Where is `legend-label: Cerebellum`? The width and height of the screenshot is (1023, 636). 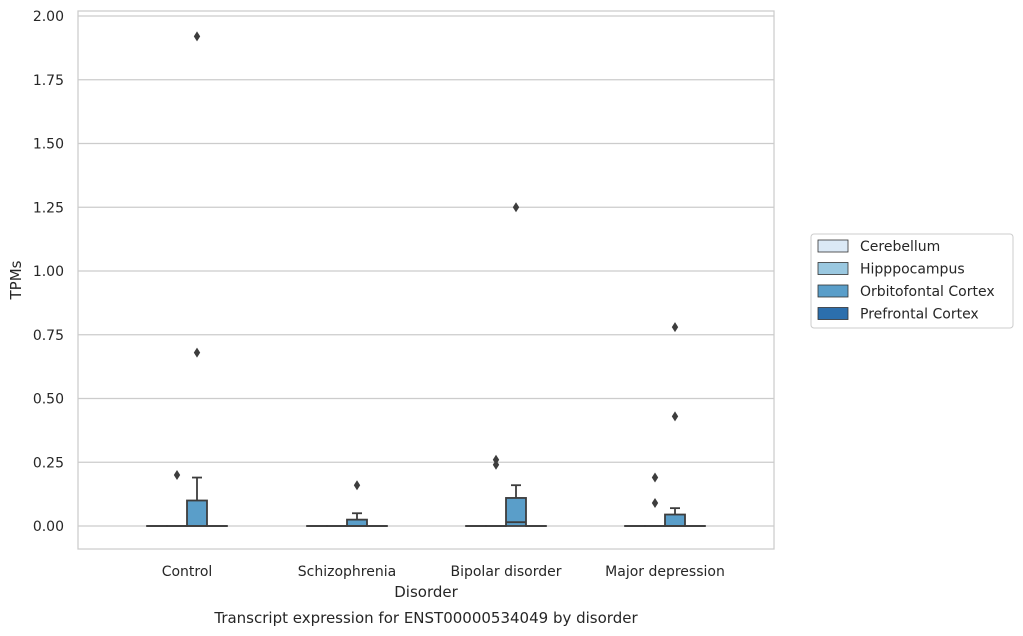 legend-label: Cerebellum is located at coordinates (900, 247).